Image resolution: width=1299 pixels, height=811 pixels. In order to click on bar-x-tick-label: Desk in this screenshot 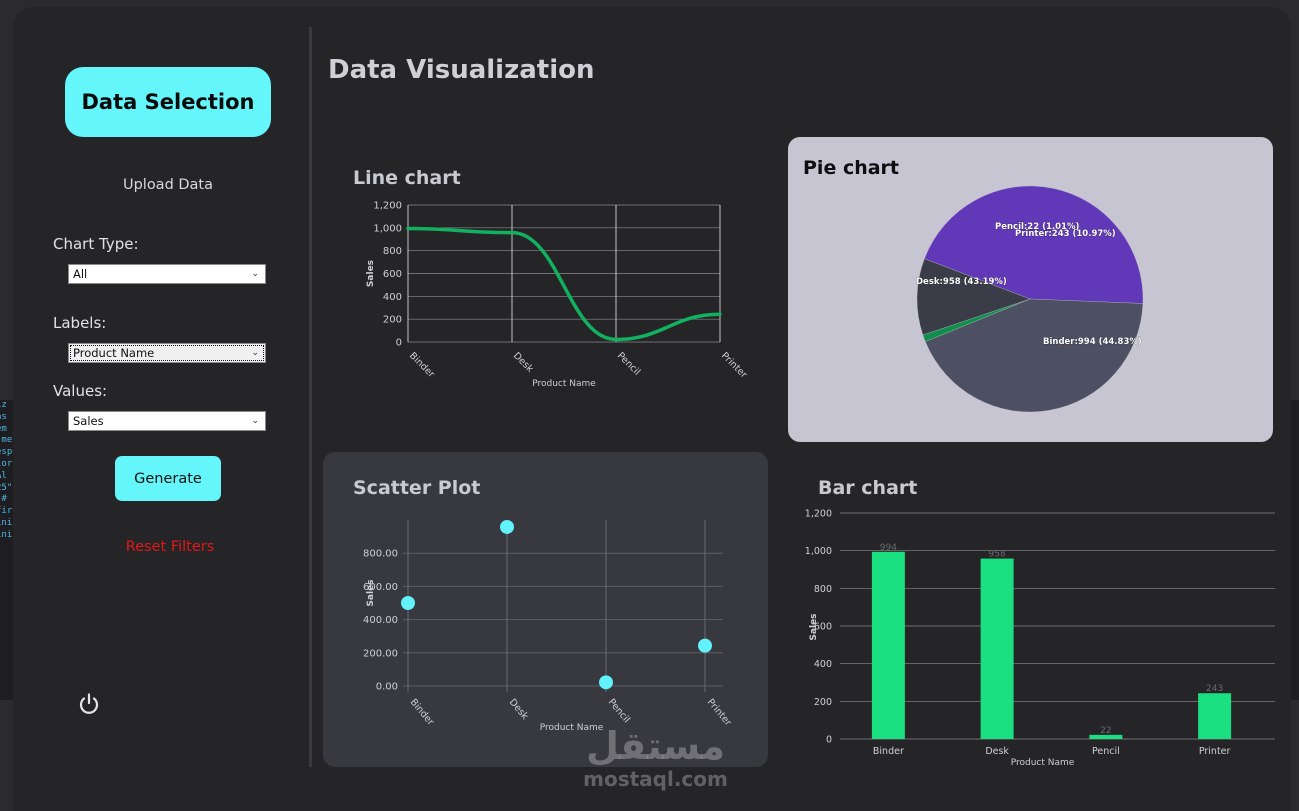, I will do `click(997, 751)`.